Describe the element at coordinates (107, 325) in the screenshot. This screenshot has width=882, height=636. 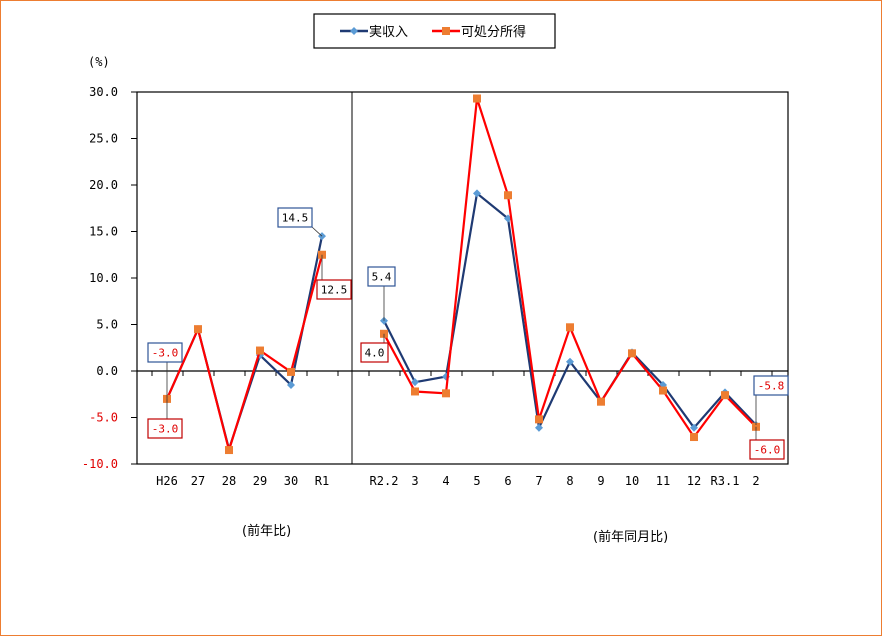
I see `y-tick-label: 5.0` at that location.